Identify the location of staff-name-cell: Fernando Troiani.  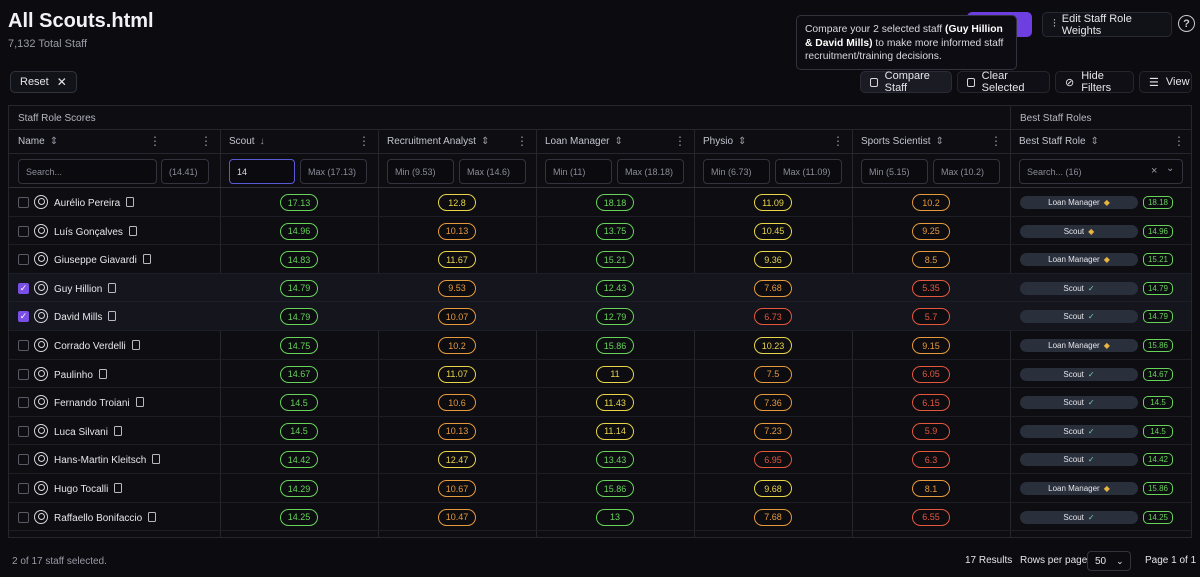
(99, 403).